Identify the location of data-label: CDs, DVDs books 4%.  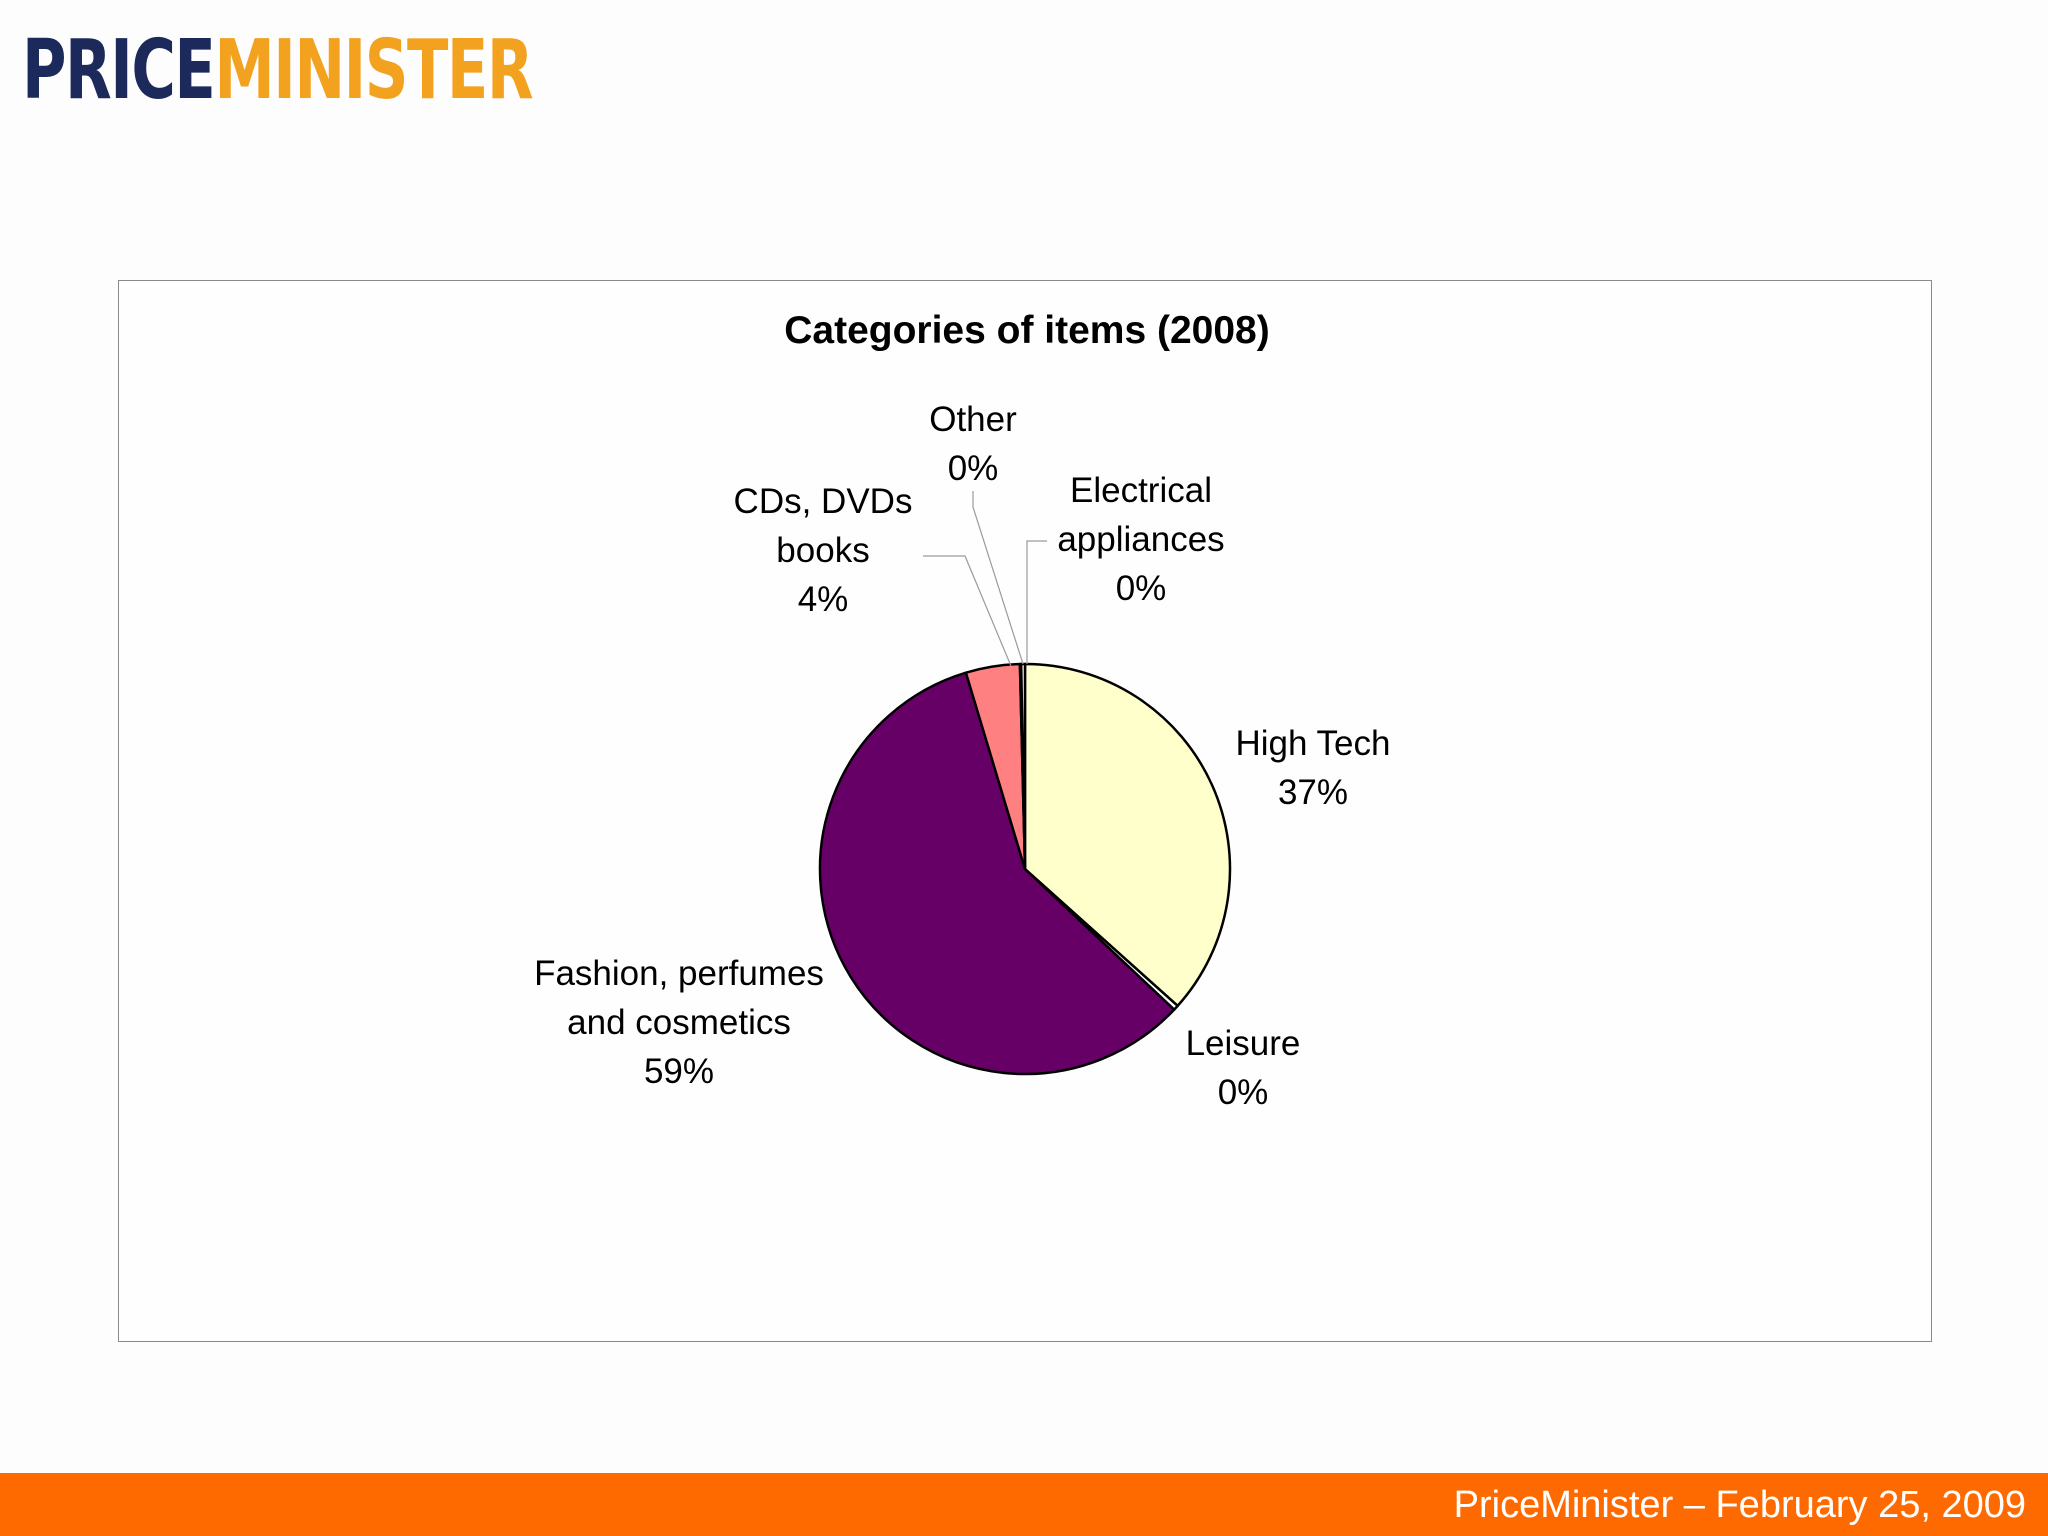
(823, 550).